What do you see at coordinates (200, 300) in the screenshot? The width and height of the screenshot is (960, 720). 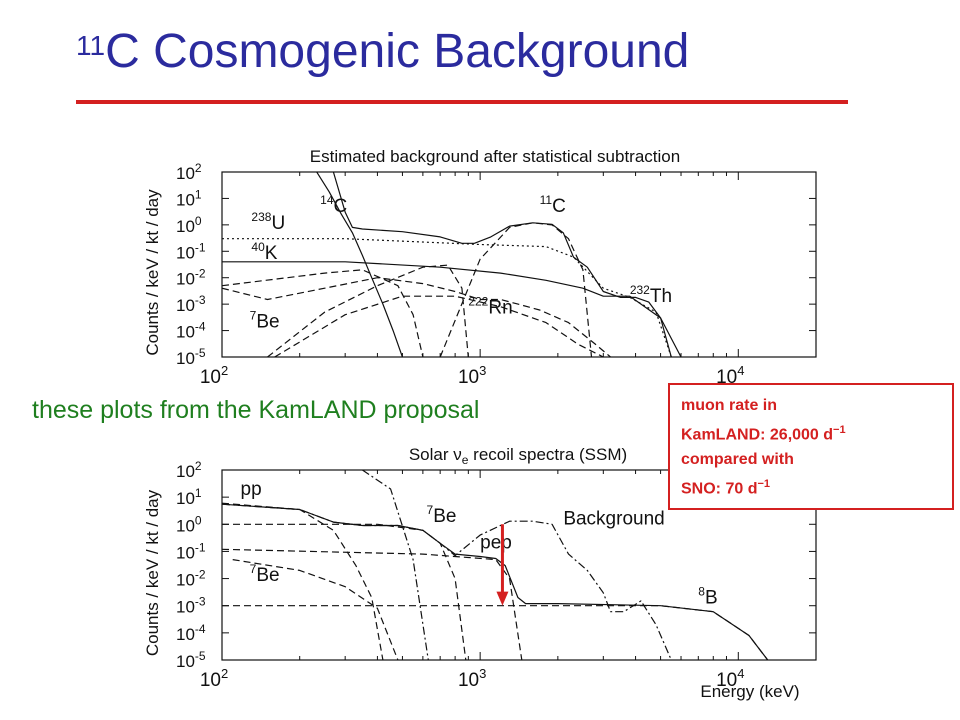 I see `y-tick-exp: -3` at bounding box center [200, 300].